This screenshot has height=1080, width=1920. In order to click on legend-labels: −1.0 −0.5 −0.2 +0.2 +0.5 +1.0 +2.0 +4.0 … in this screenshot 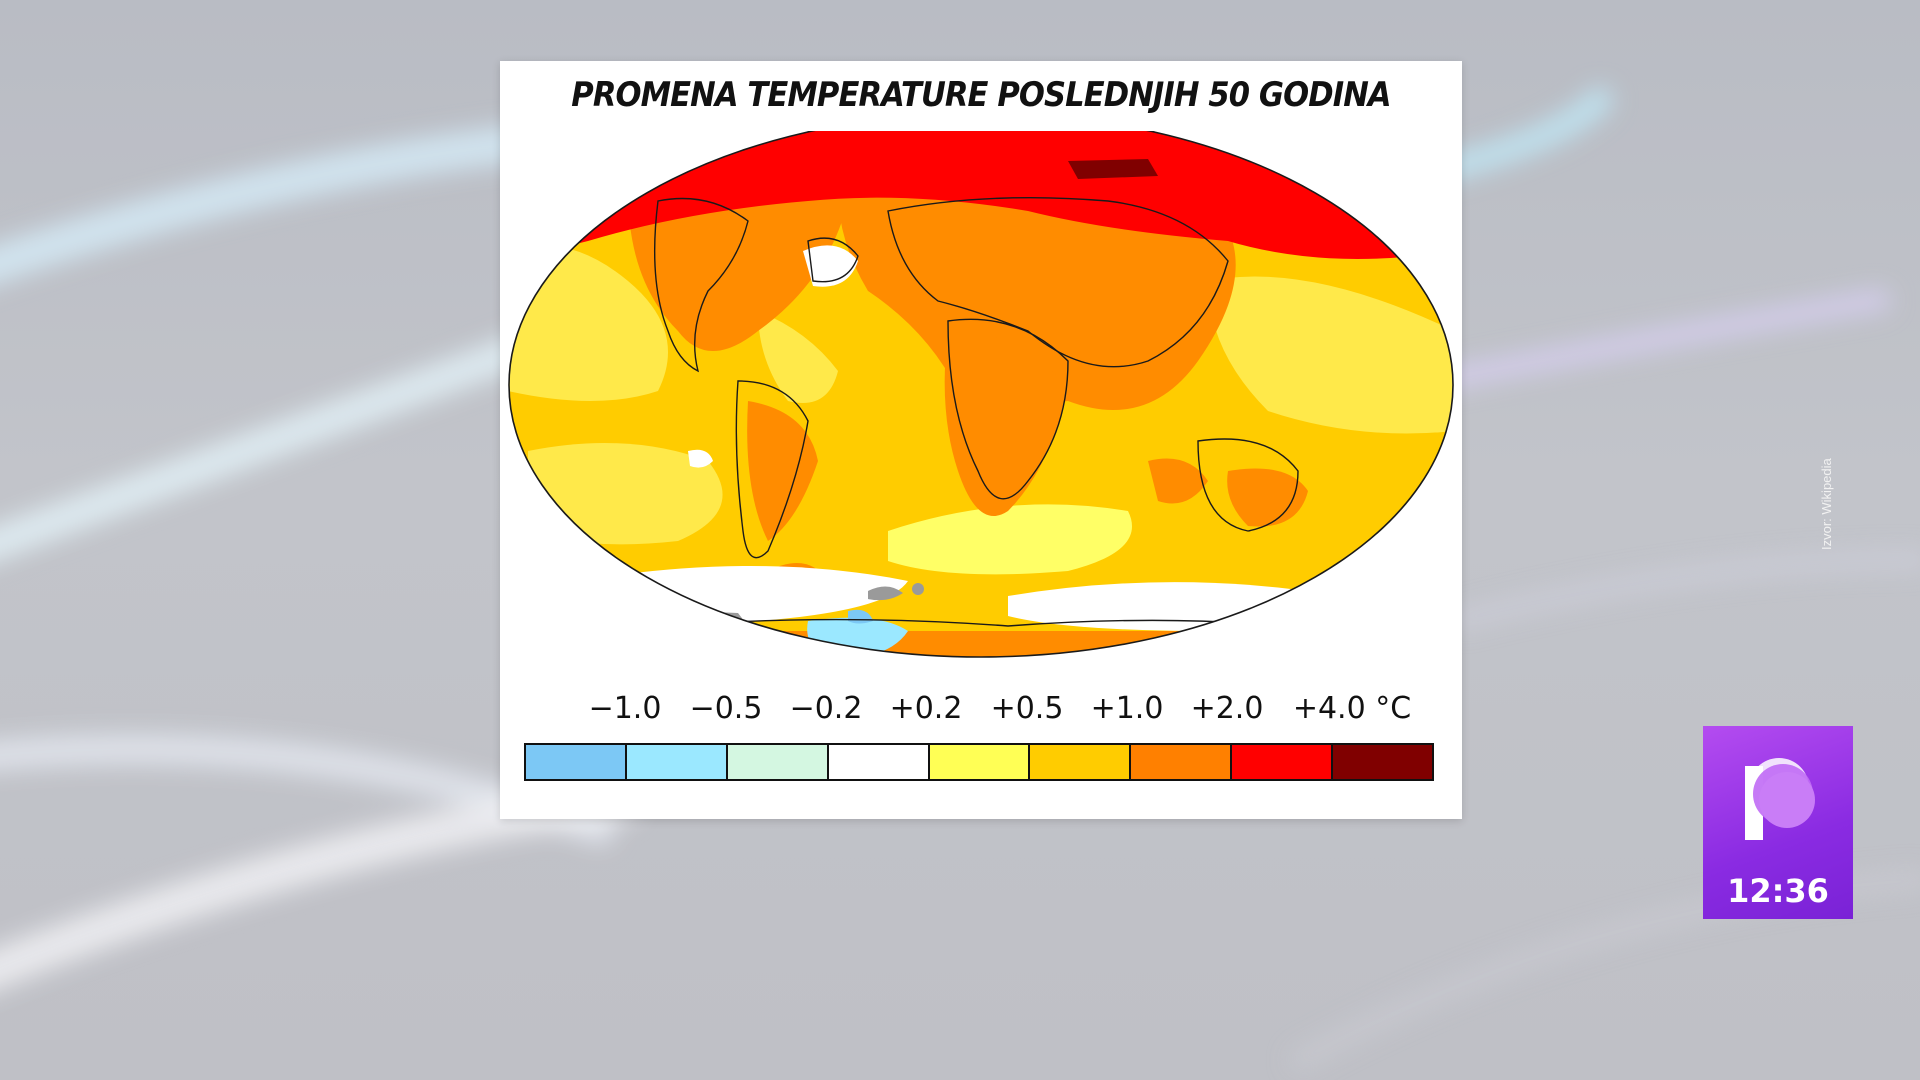, I will do `click(981, 711)`.